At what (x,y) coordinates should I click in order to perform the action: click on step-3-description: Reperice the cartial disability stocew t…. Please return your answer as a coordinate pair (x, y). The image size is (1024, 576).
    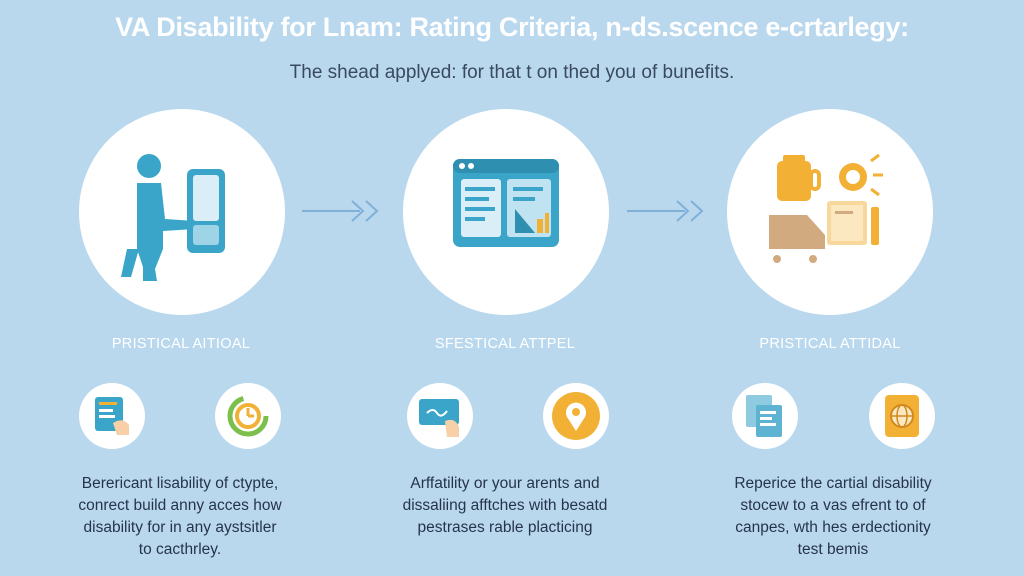
    Looking at the image, I should click on (833, 517).